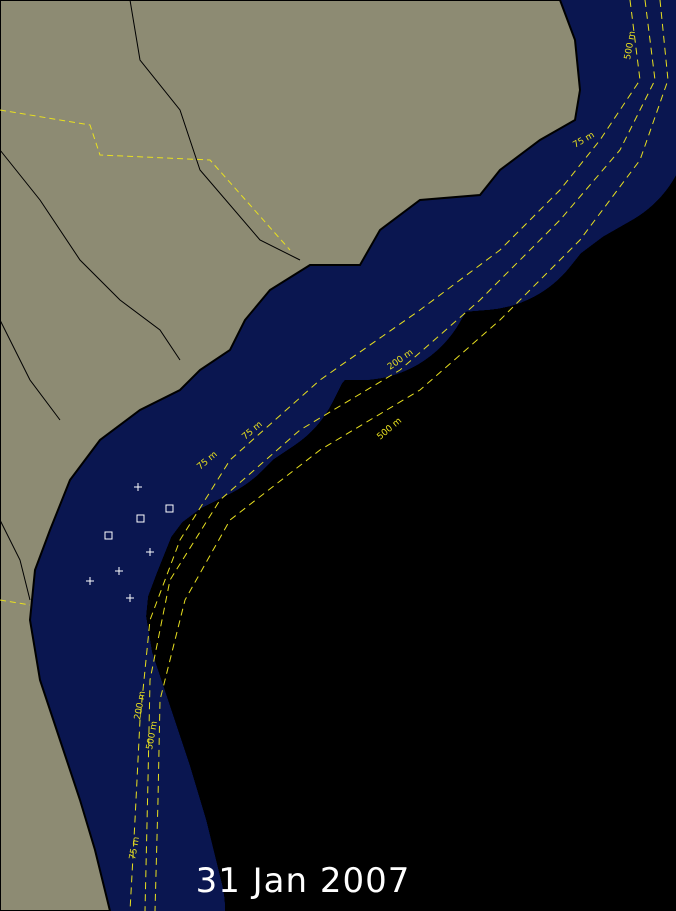 The height and width of the screenshot is (911, 676). Describe the element at coordinates (303, 881) in the screenshot. I see `date-label: 31 Jan 2007` at that location.